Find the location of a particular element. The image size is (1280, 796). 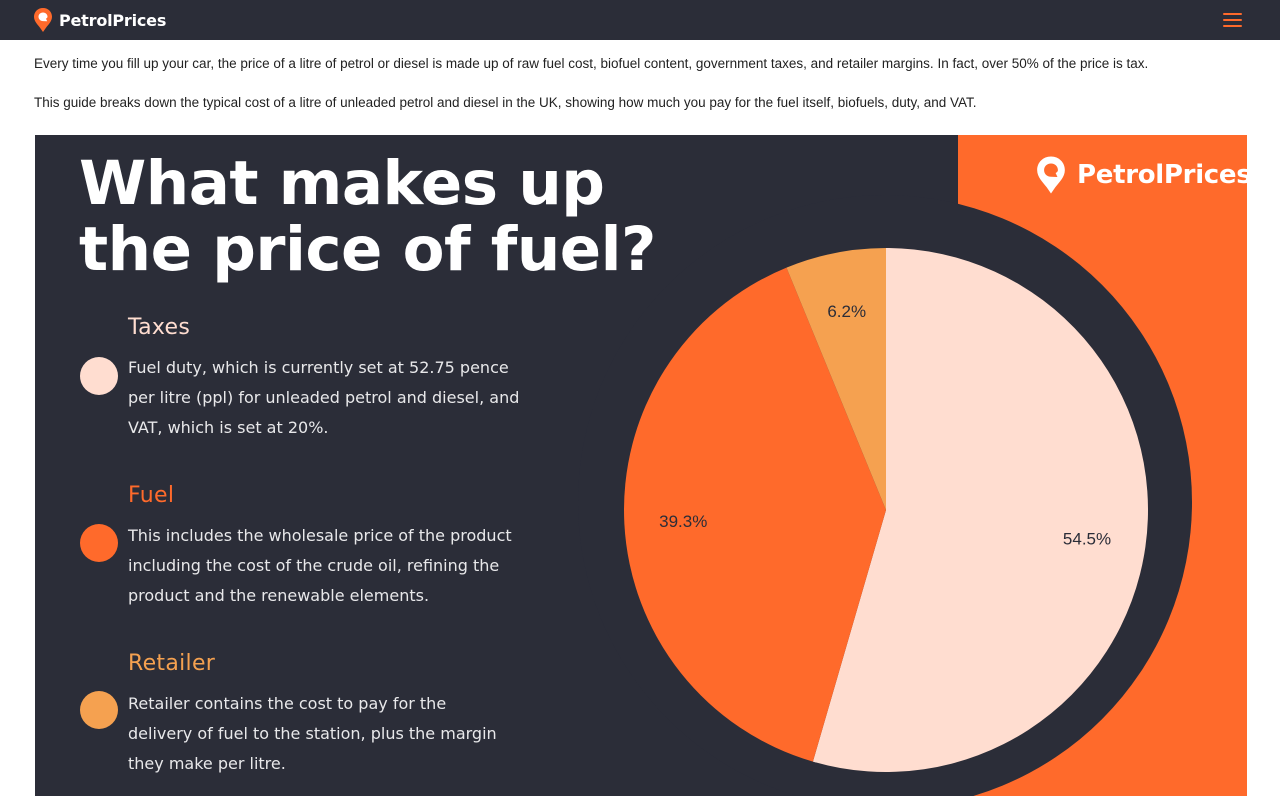

pie-label-retailer: 6.2% is located at coordinates (846, 311).